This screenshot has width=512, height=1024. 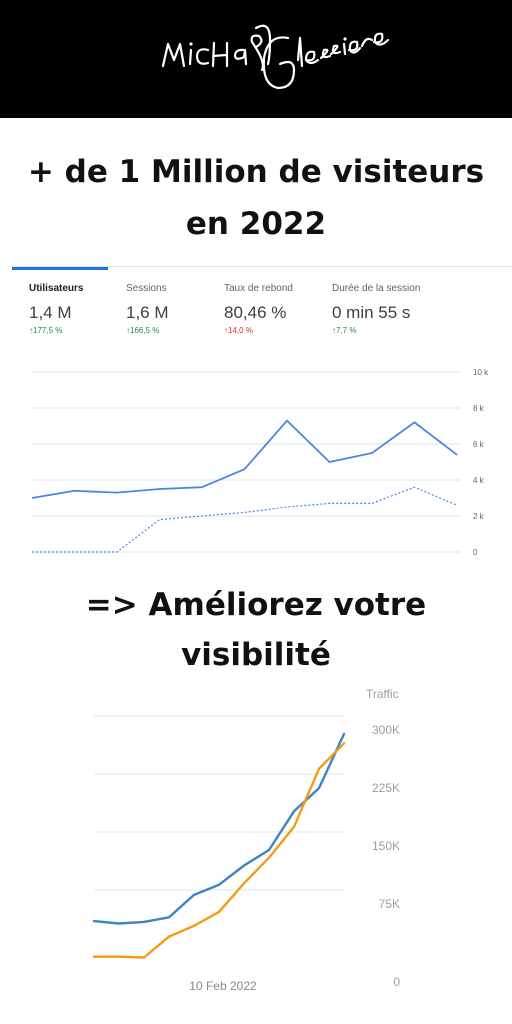 I want to click on metric-value: 1,4 M, so click(x=50, y=312).